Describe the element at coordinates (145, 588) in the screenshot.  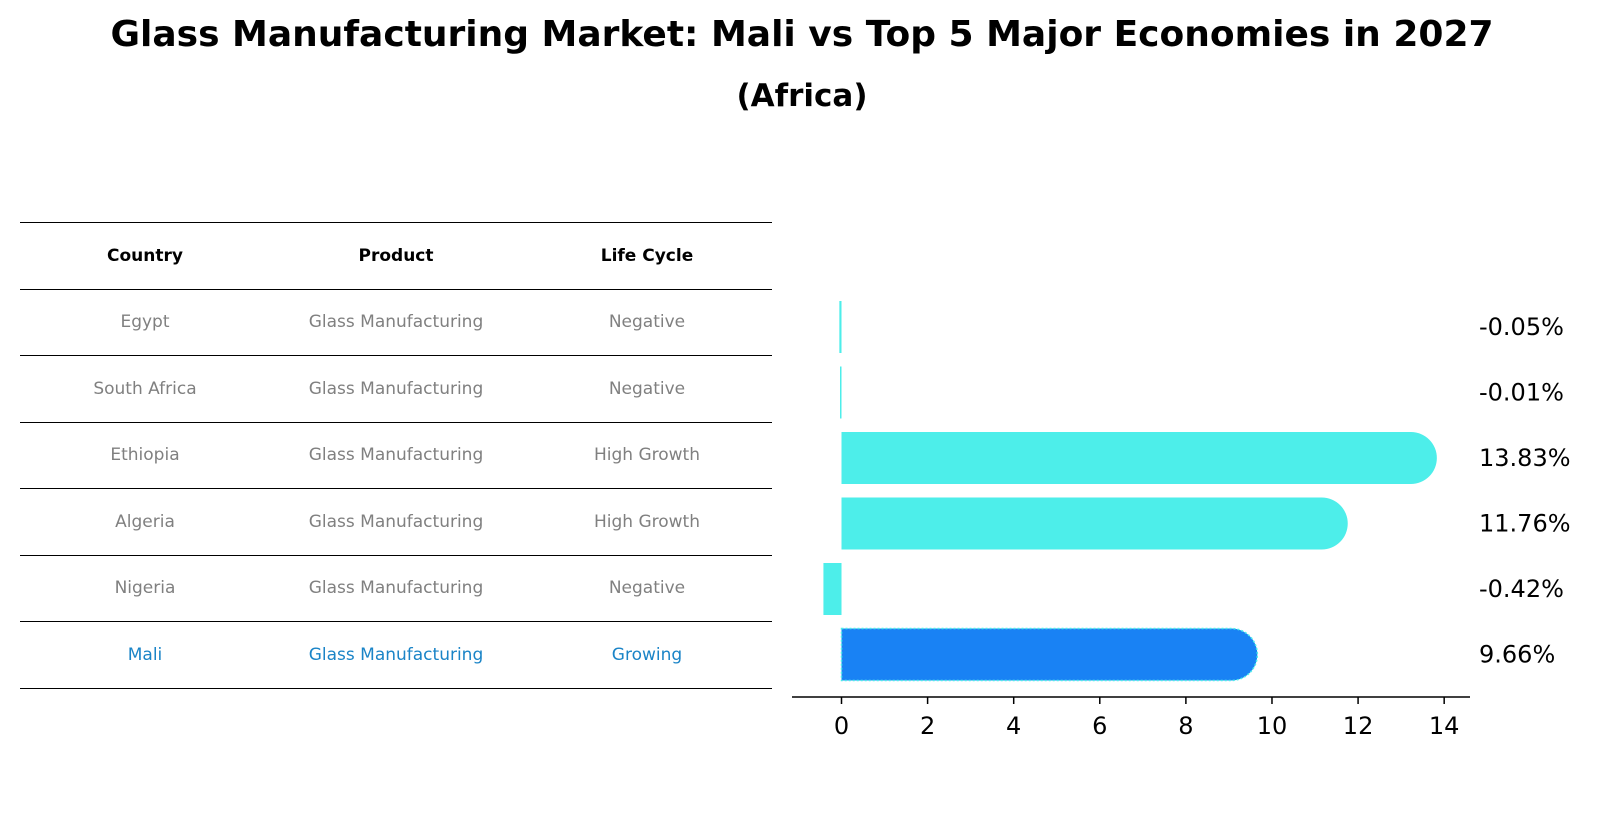
I see `cell-country: Nigeria` at that location.